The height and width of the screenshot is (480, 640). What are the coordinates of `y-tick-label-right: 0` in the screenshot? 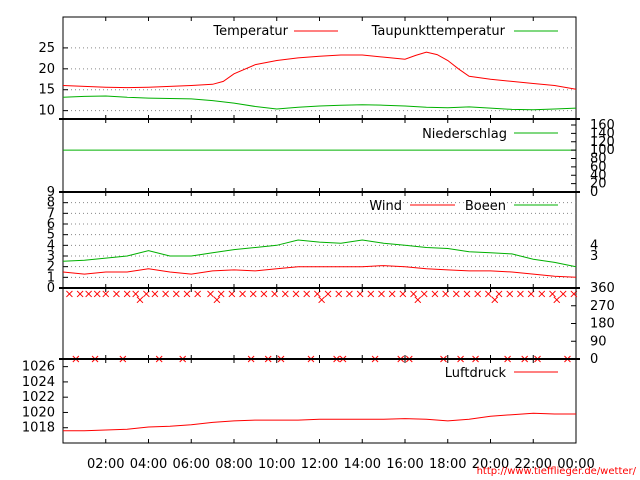 It's located at (594, 359).